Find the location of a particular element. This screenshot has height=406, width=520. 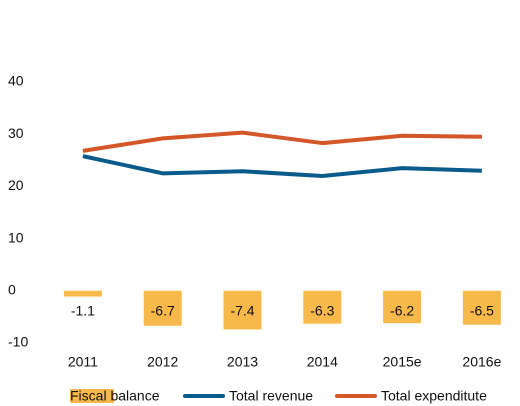

y-tick-label: 40 is located at coordinates (16, 81).